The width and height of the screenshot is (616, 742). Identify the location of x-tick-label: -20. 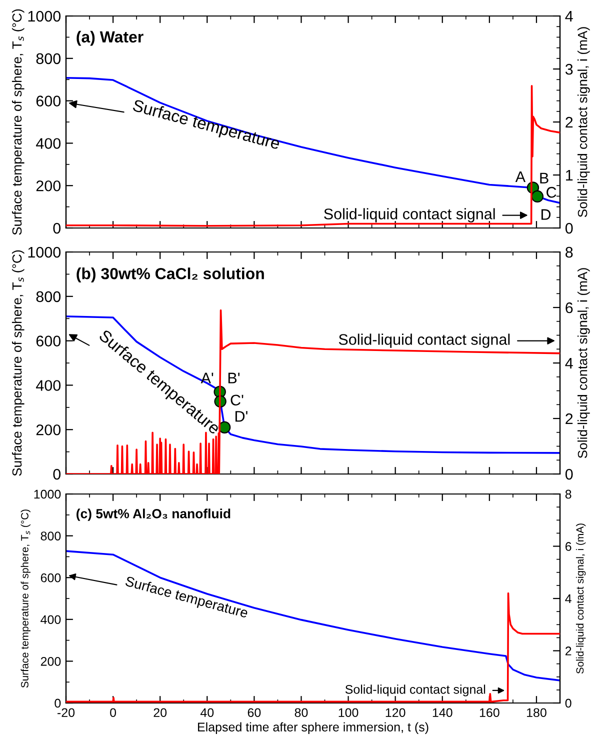
(66, 713).